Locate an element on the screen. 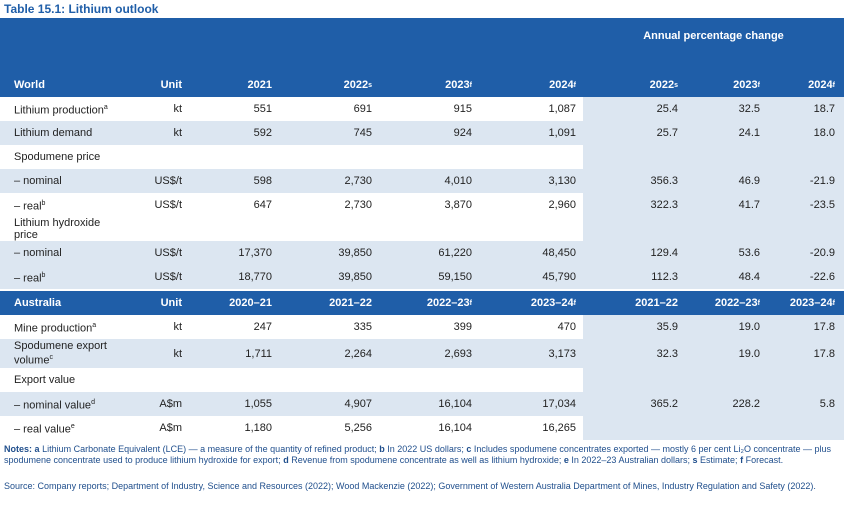 This screenshot has height=505, width=844. cell-text: Australia is located at coordinates (38, 303).